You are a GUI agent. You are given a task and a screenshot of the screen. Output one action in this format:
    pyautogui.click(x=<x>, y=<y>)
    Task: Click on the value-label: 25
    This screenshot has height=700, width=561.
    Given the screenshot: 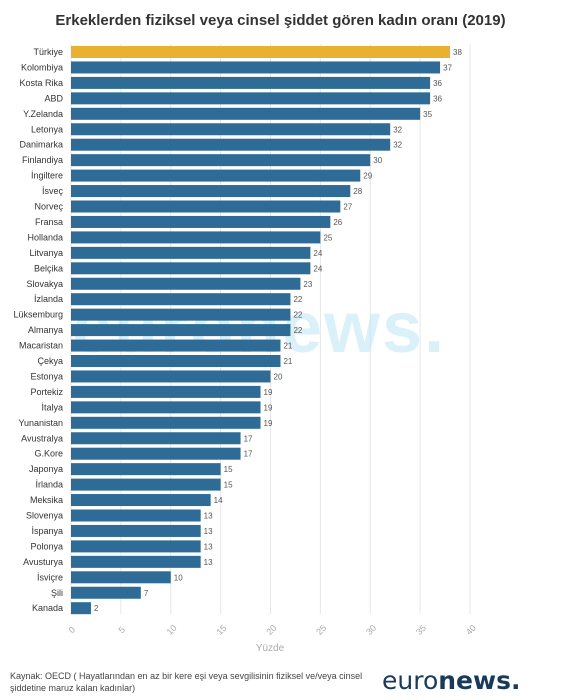 What is the action you would take?
    pyautogui.click(x=327, y=237)
    